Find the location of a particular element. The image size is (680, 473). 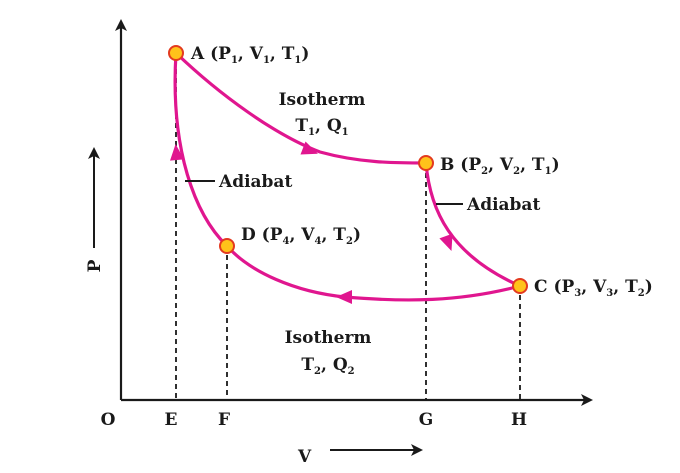

tick-h-label: H is located at coordinates (519, 420).